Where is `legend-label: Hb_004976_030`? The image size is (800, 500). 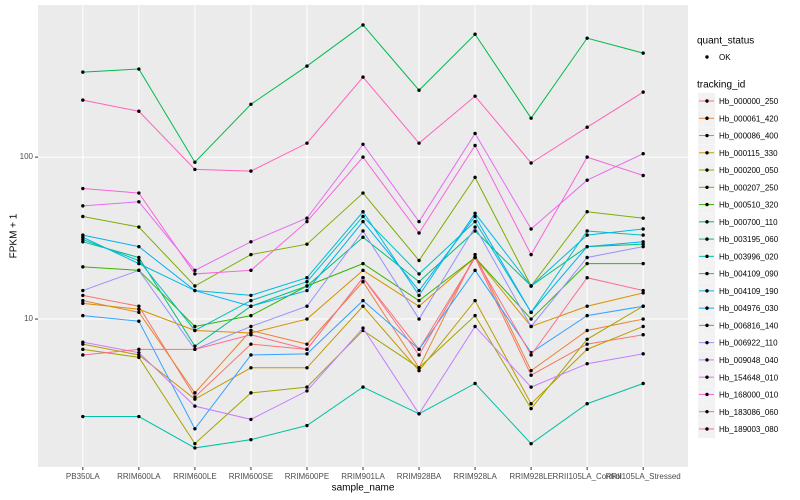
legend-label: Hb_004976_030 is located at coordinates (749, 308).